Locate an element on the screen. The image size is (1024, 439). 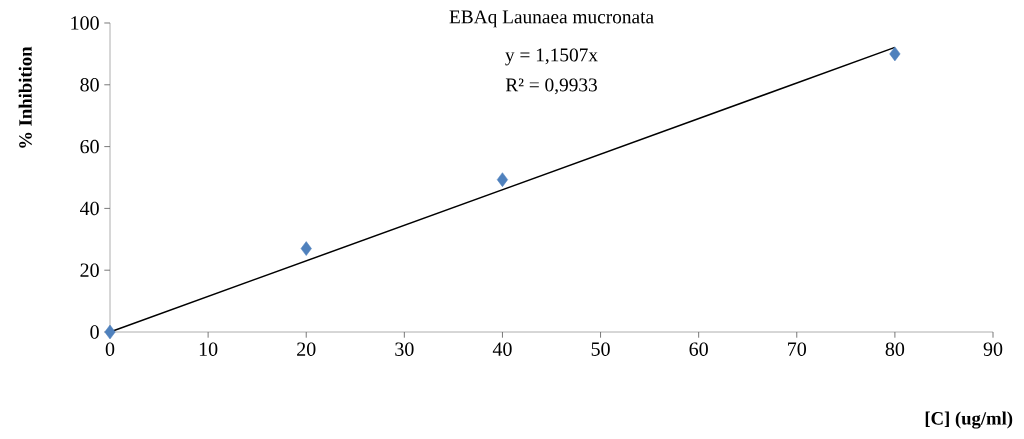
chart-title: EBAq Launaea mucronata is located at coordinates (551, 19).